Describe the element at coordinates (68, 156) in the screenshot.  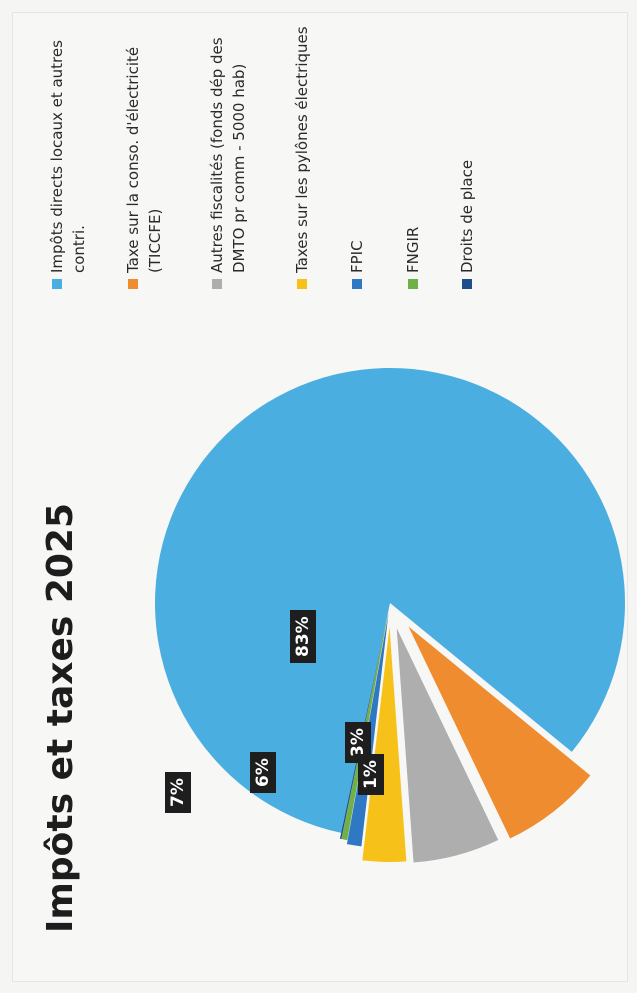
I see `legend-label-1: Impôts directs locaux et autres contri.` at that location.